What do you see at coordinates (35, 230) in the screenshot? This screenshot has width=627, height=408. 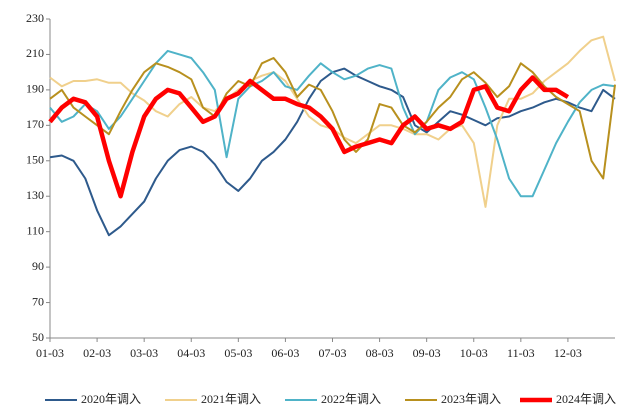 I see `y-tick-label: 110` at bounding box center [35, 230].